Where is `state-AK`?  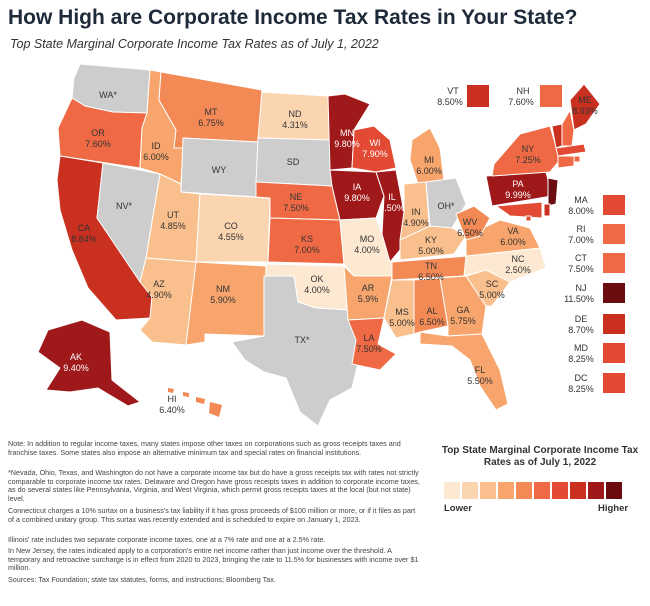
state-AK is located at coordinates (89, 363).